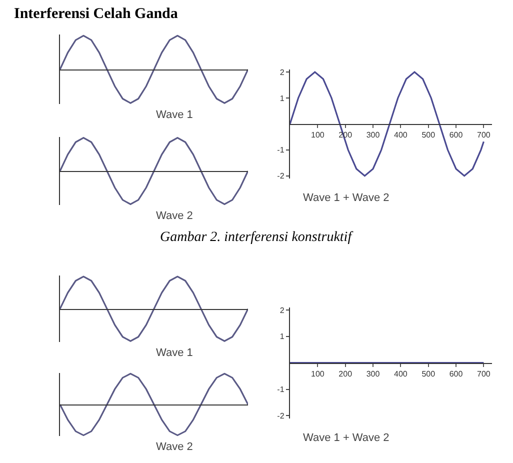  Describe the element at coordinates (345, 373) in the screenshot. I see `x-tick-label: 200` at that location.